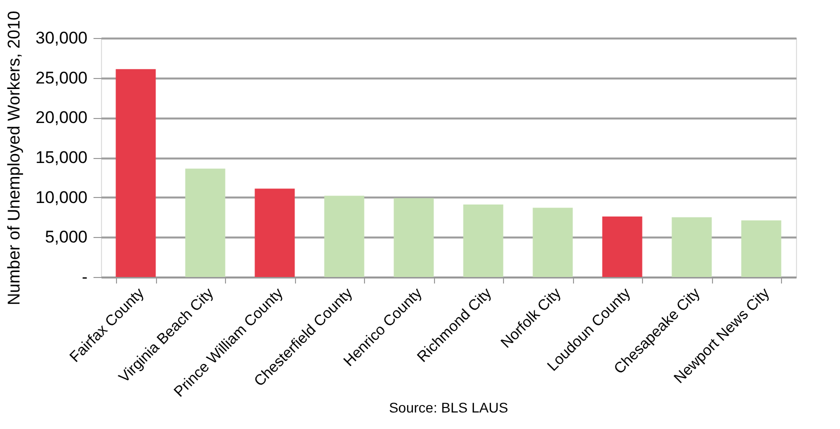 The image size is (840, 429). Describe the element at coordinates (62, 38) in the screenshot. I see `y-tick-label: 30,000` at that location.